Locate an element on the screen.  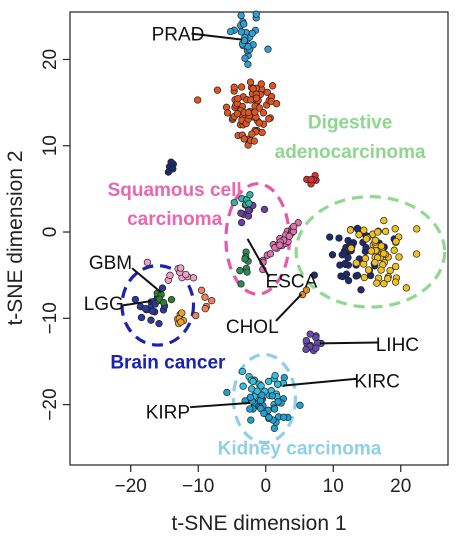
lgg-label-leader is located at coordinates (137, 303).